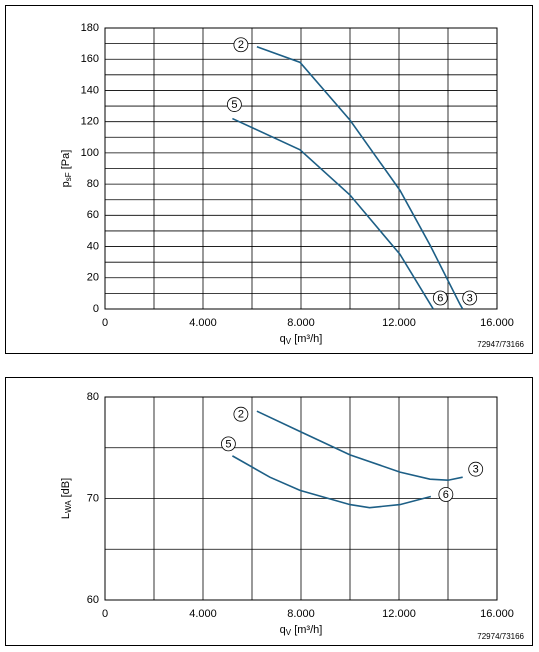 This screenshot has width=539, height=652. Describe the element at coordinates (66, 184) in the screenshot. I see `y-axis-label-part: p` at that location.